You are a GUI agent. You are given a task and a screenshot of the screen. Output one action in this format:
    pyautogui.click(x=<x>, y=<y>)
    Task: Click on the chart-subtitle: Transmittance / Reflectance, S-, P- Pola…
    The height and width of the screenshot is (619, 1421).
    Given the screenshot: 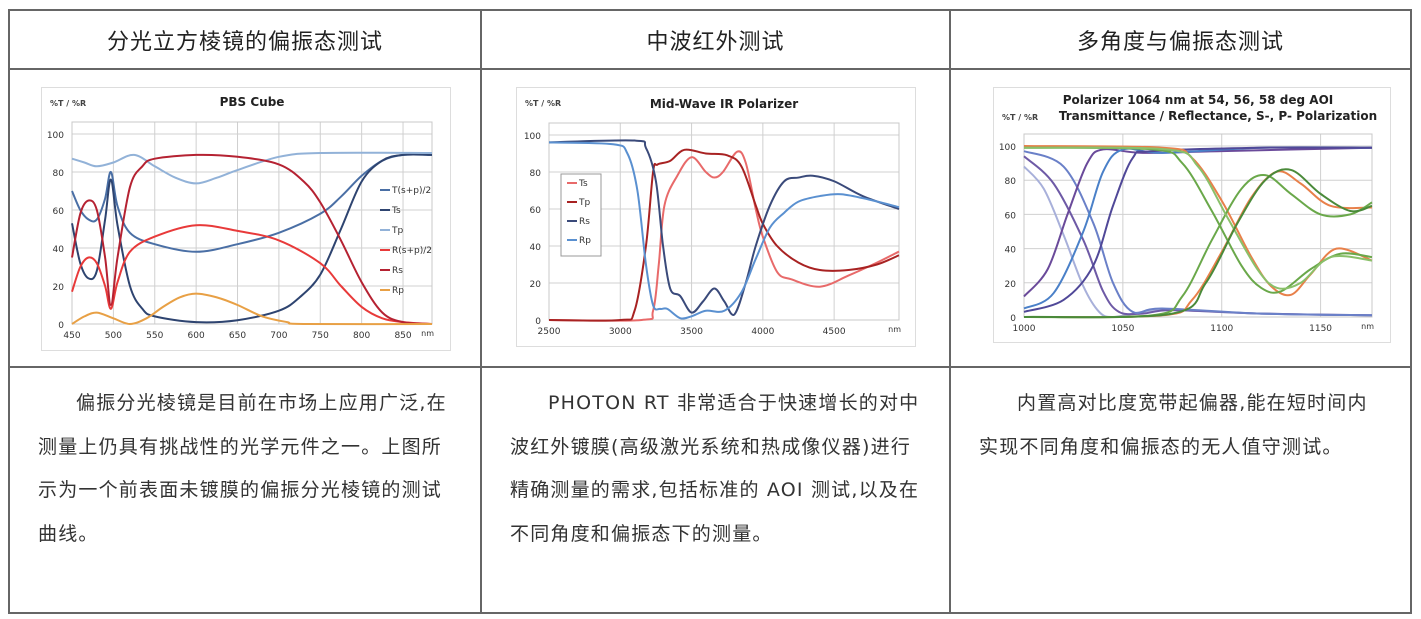 What is the action you would take?
    pyautogui.click(x=1218, y=116)
    